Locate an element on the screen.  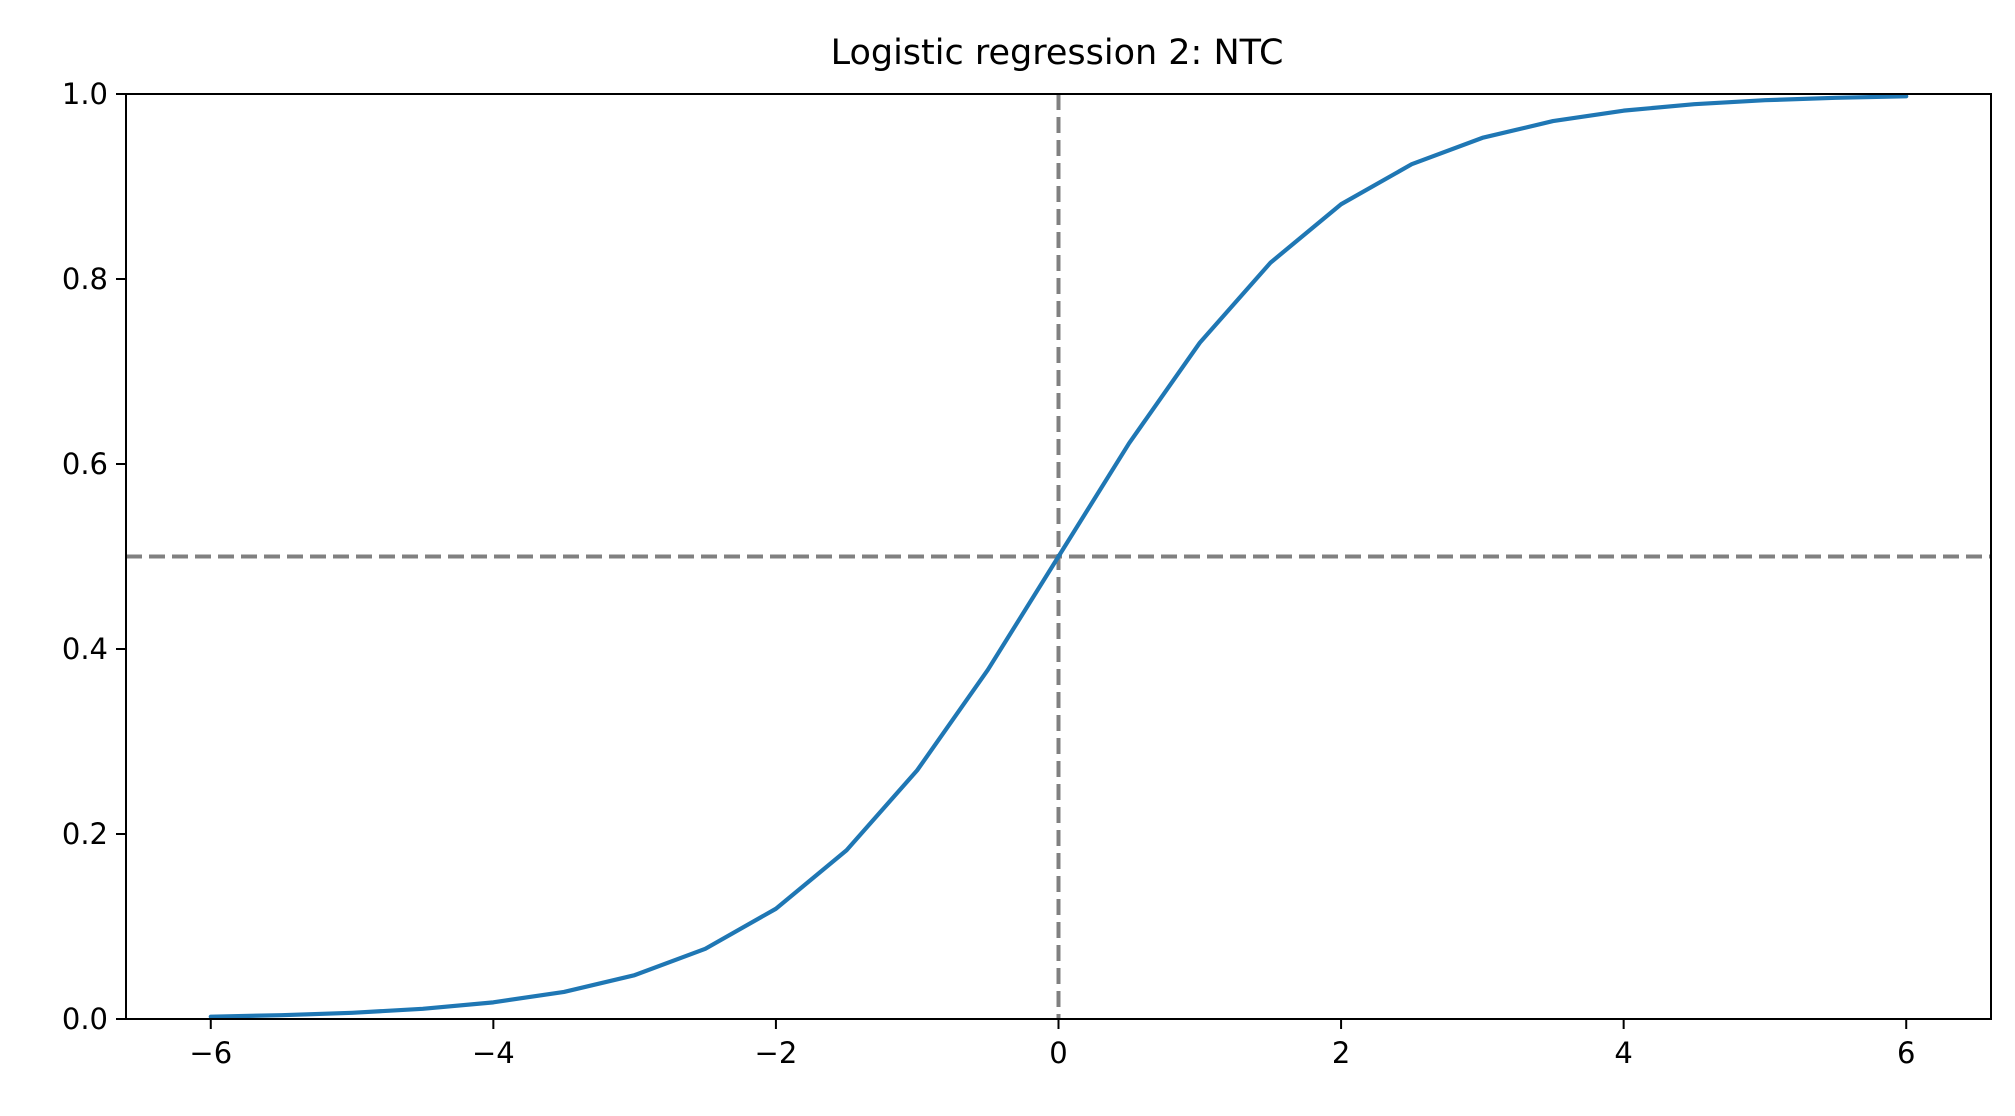
x-tick-label: 2 is located at coordinates (1341, 1053).